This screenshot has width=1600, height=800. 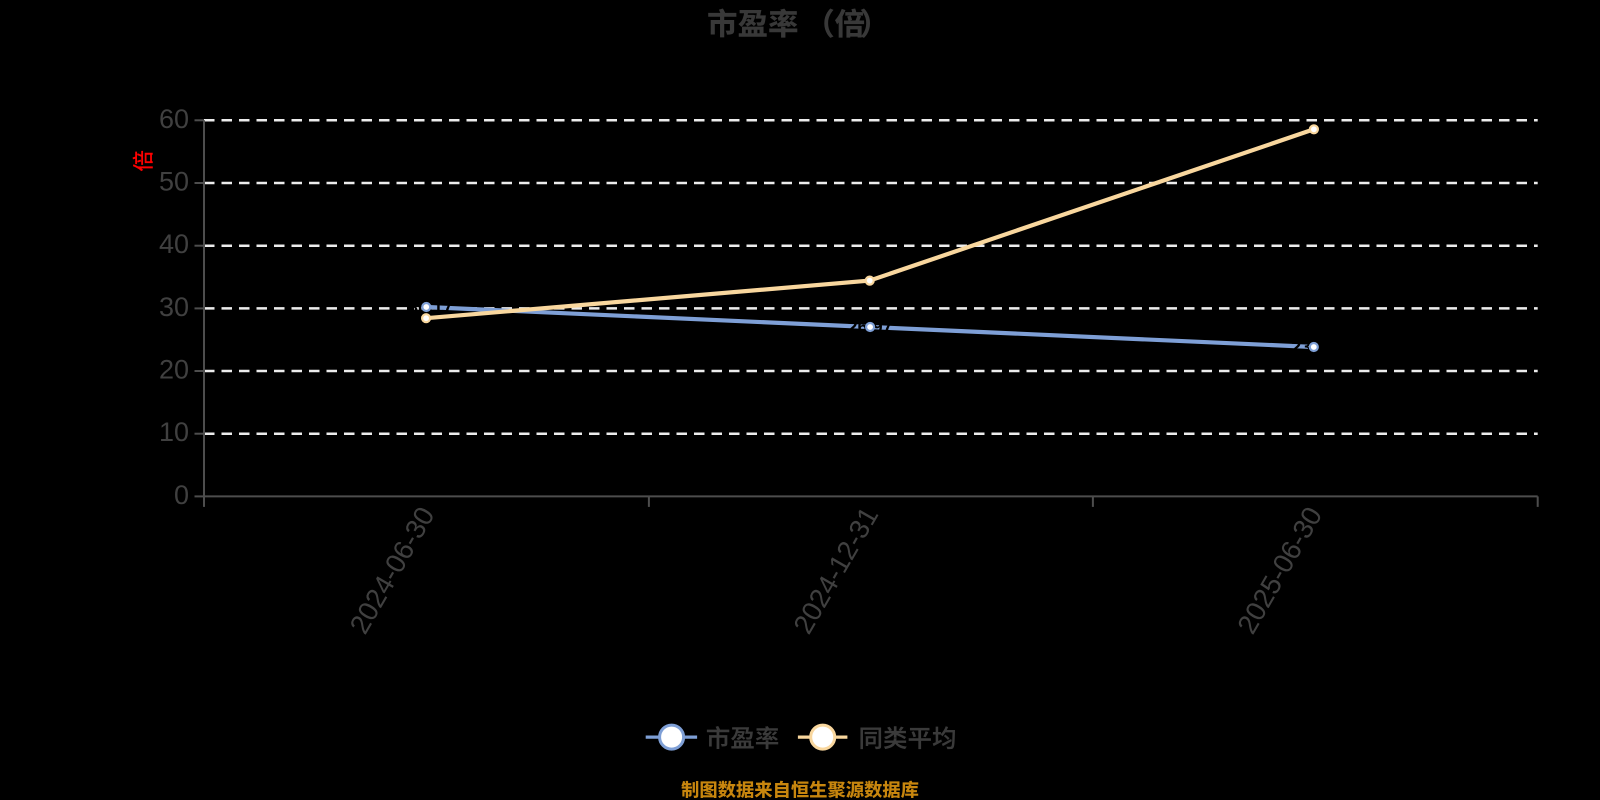 What do you see at coordinates (174, 244) in the screenshot?
I see `svg-text: 40` at bounding box center [174, 244].